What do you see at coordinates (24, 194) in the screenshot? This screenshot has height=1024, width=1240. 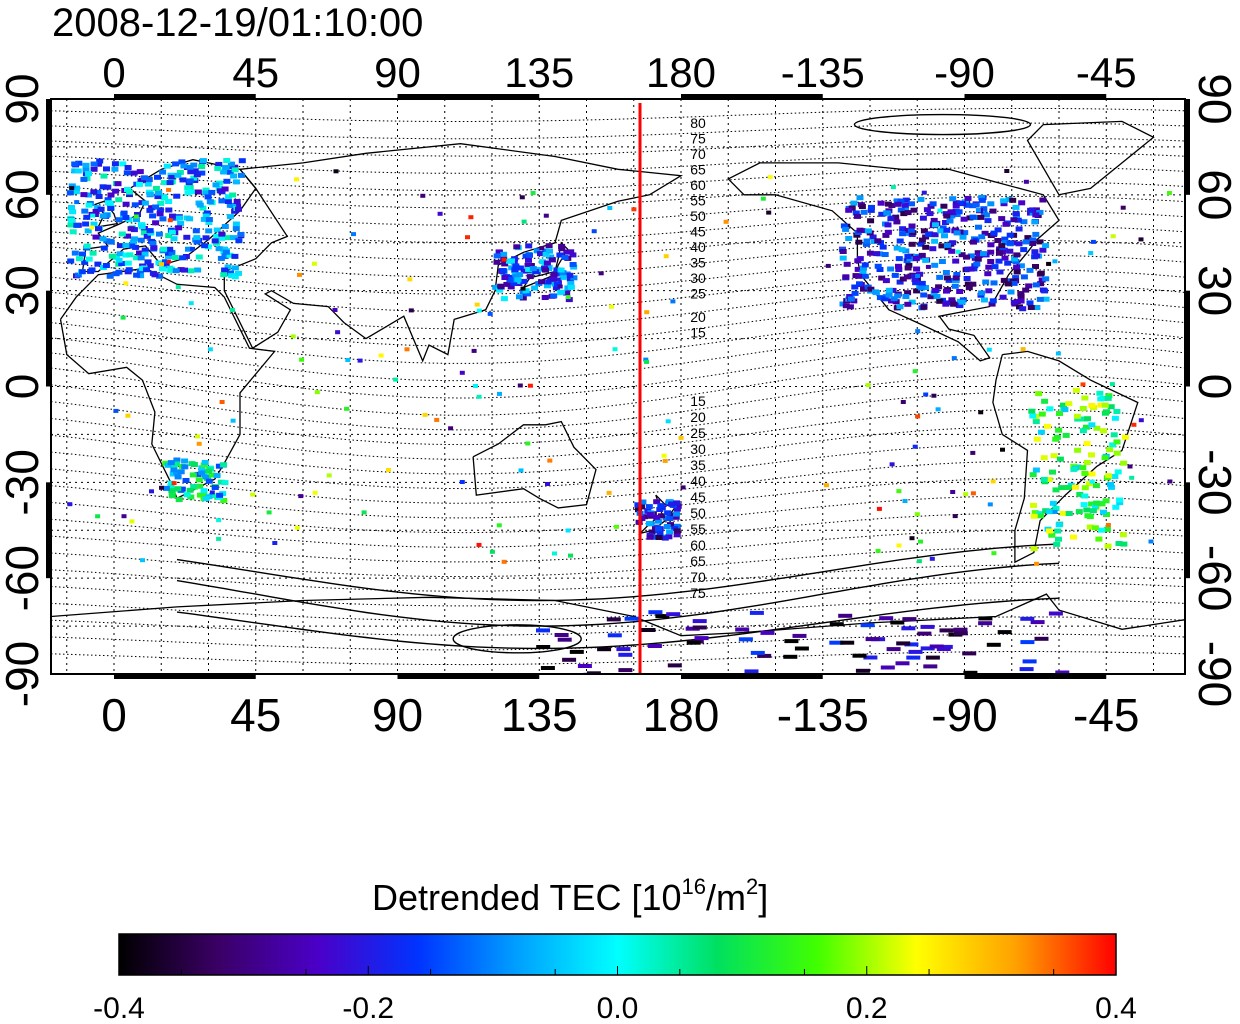 I see `left-lat-tick-label: 60` at bounding box center [24, 194].